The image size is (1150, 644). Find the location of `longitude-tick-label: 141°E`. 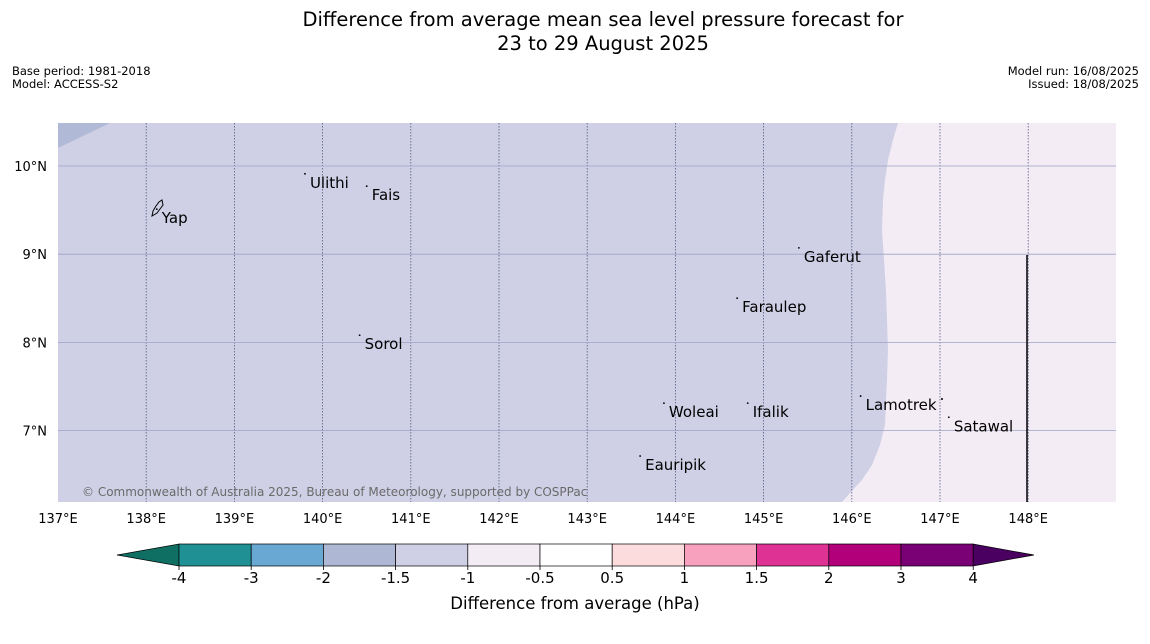

longitude-tick-label: 141°E is located at coordinates (411, 519).